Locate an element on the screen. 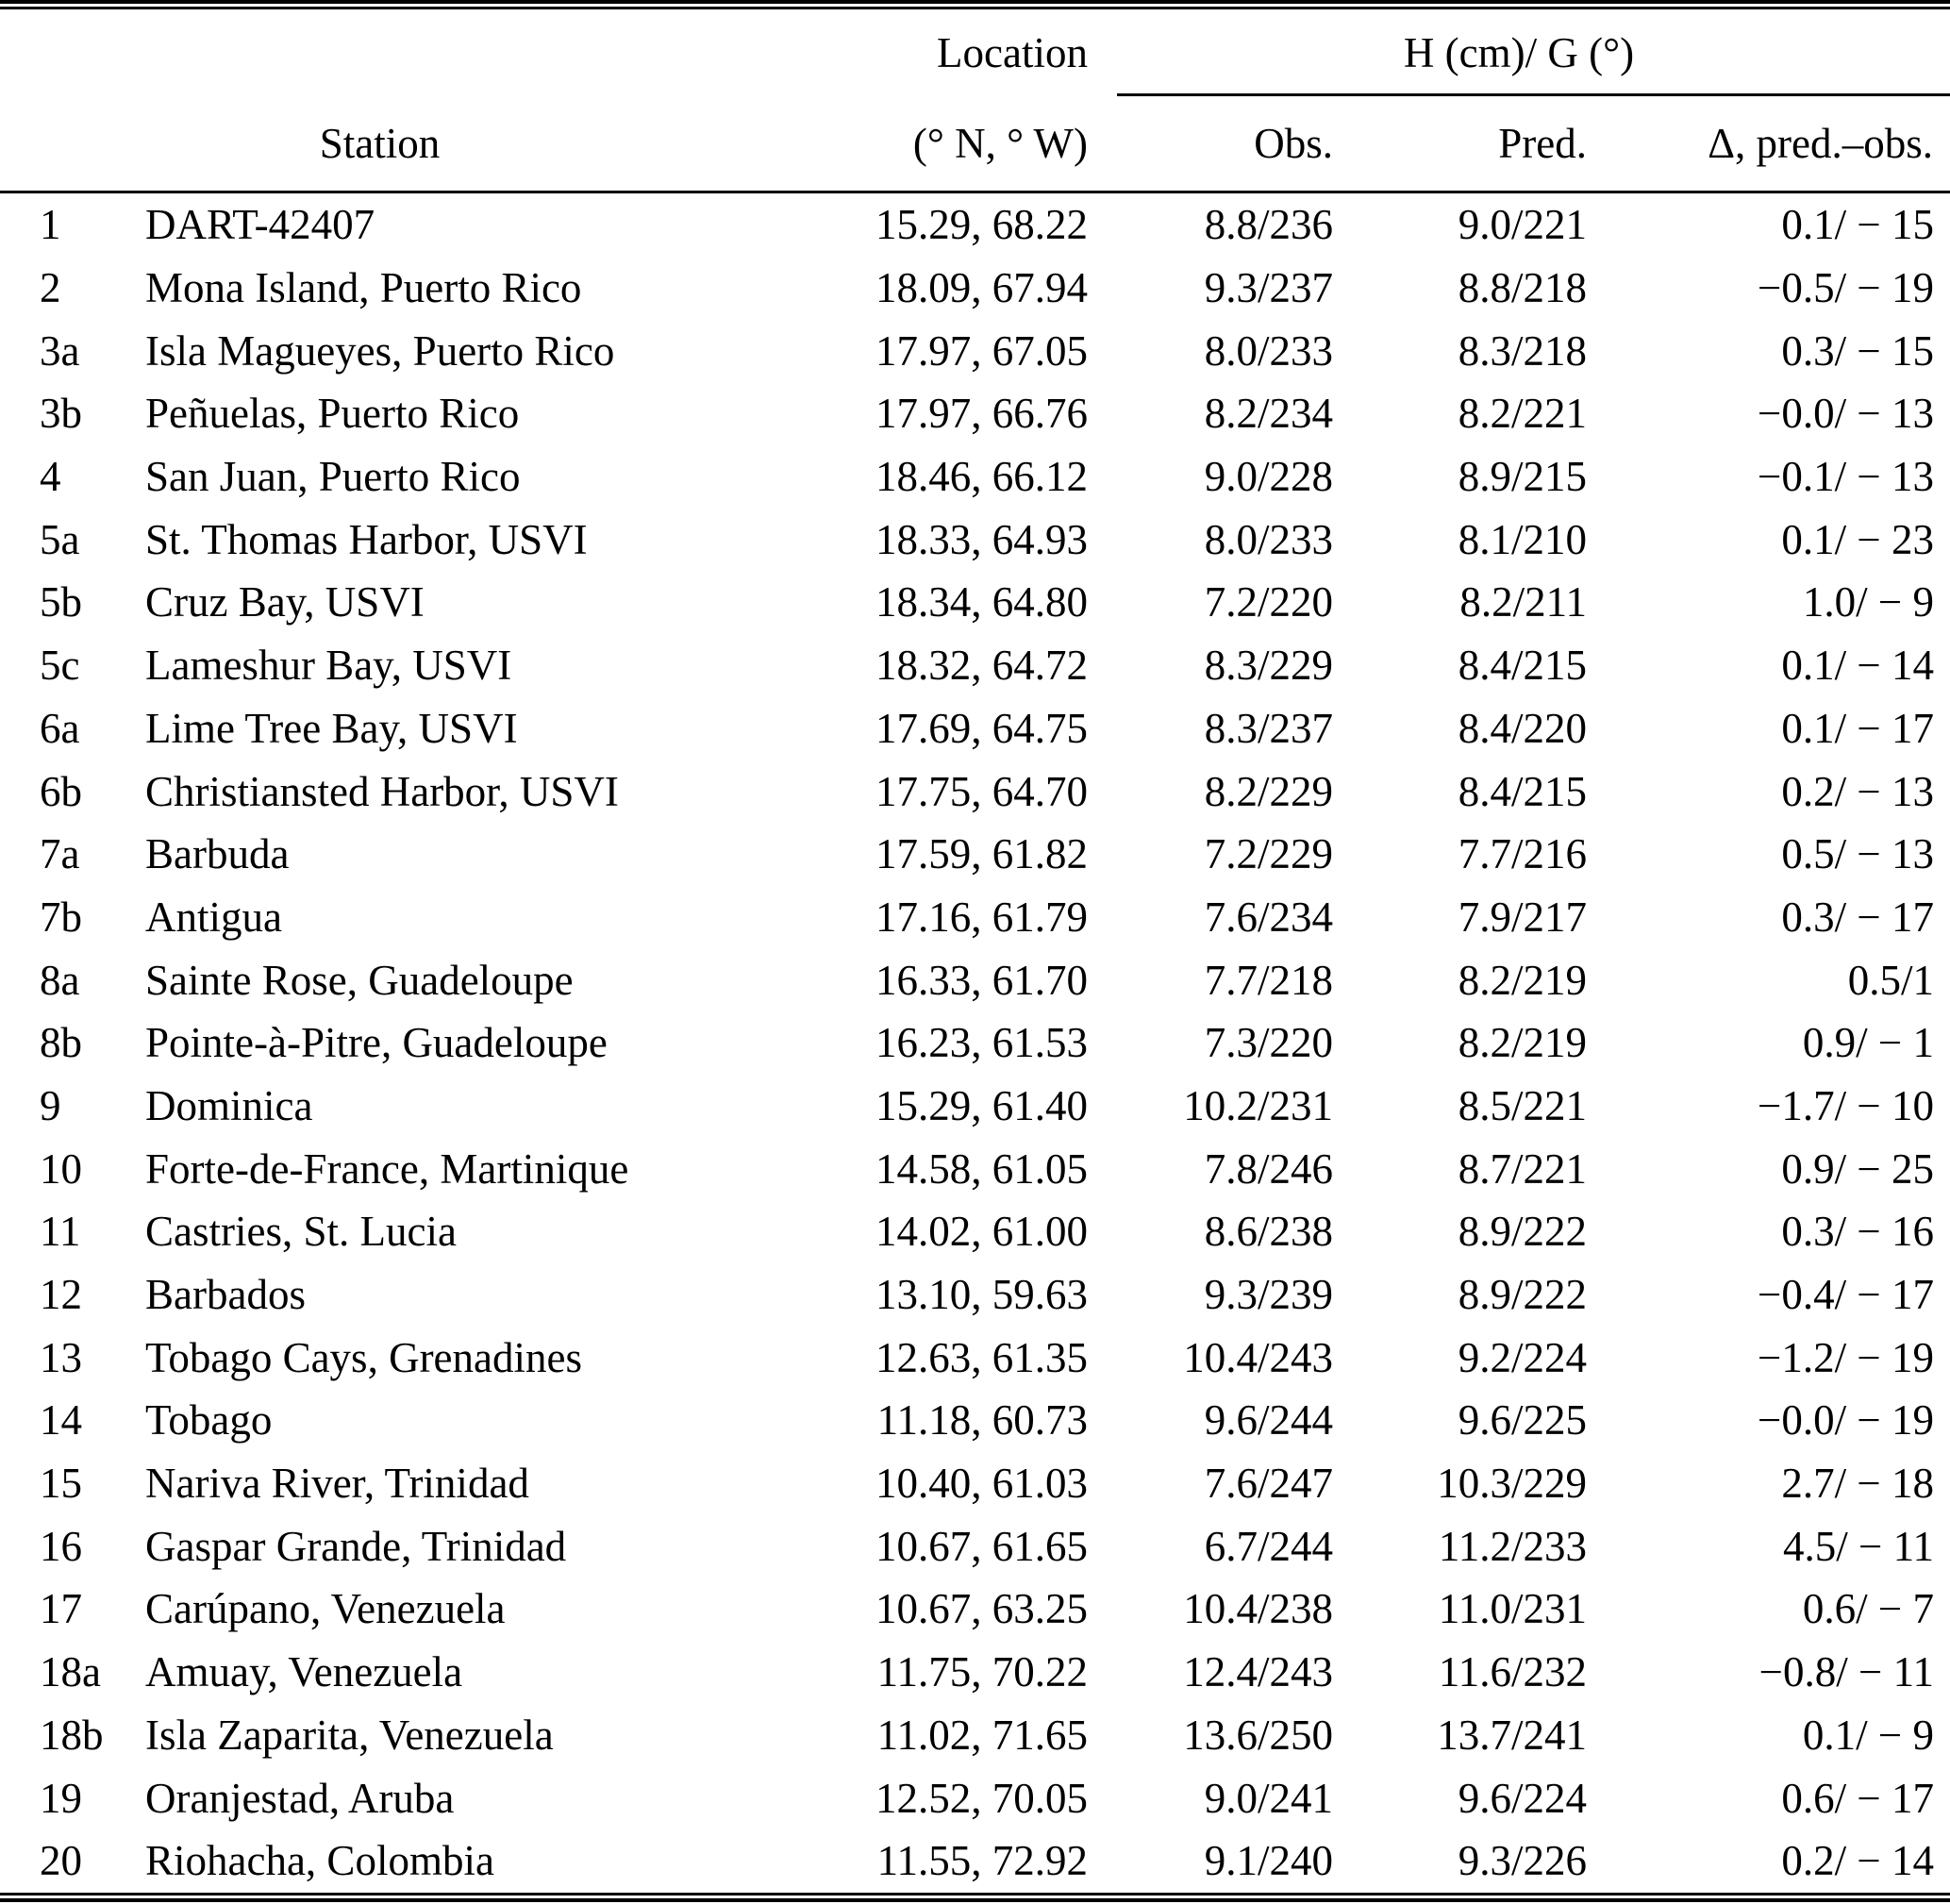 The image size is (1950, 1904). header-delta: Δ, pred.–obs. is located at coordinates (1769, 144).